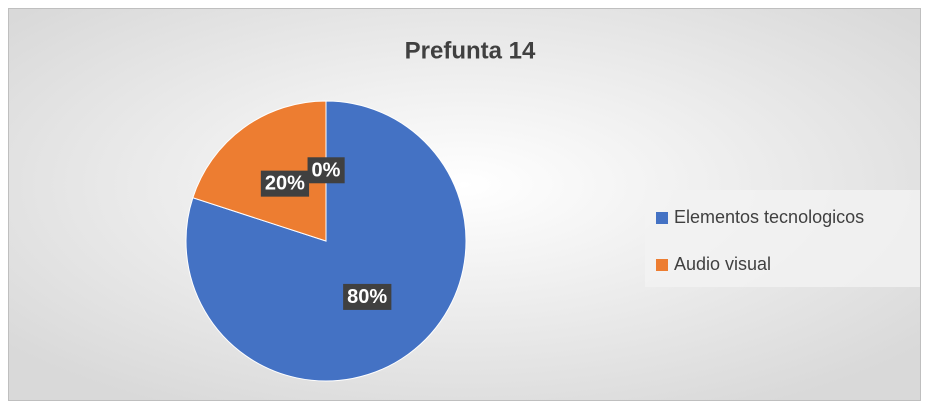 The width and height of the screenshot is (925, 405). Describe the element at coordinates (769, 217) in the screenshot. I see `legend-label: Elementos tecnologicos` at that location.